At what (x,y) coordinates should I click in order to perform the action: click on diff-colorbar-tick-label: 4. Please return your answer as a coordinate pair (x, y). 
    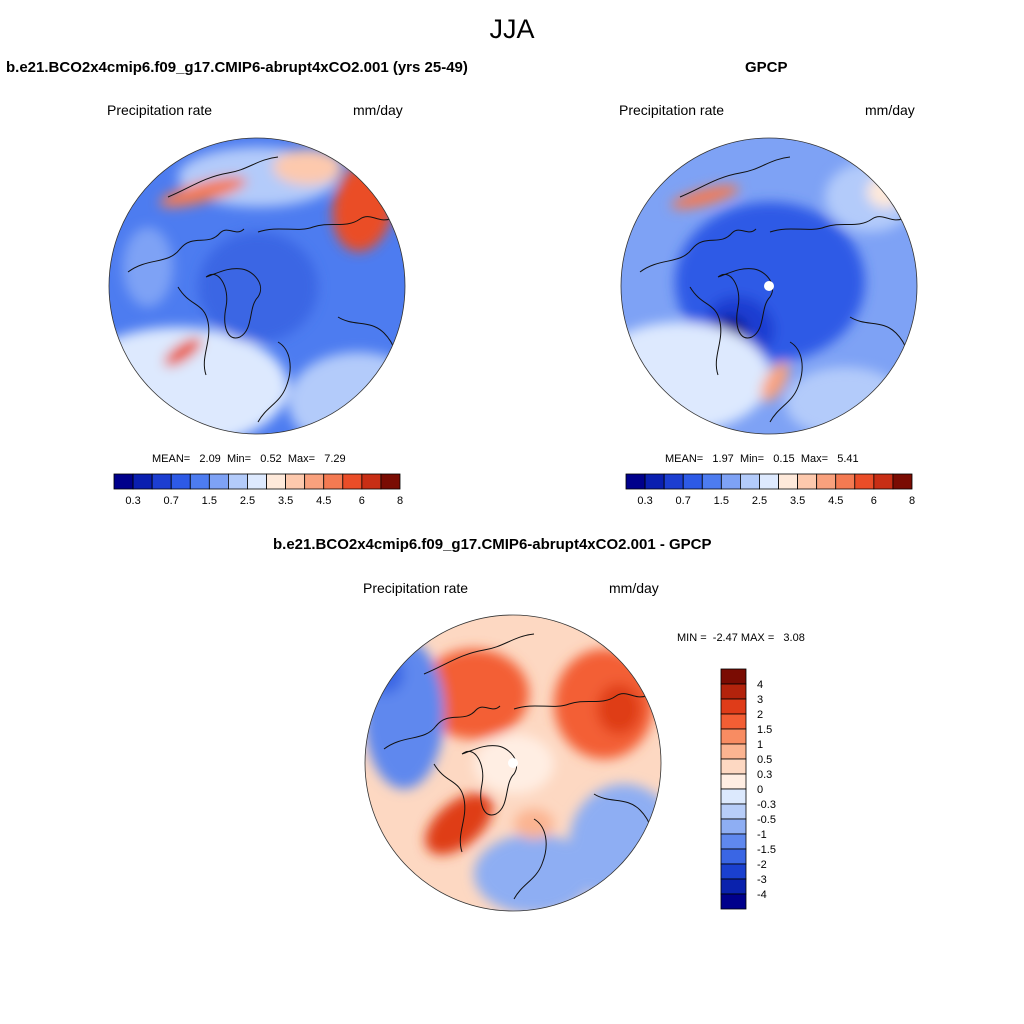
    Looking at the image, I should click on (760, 685).